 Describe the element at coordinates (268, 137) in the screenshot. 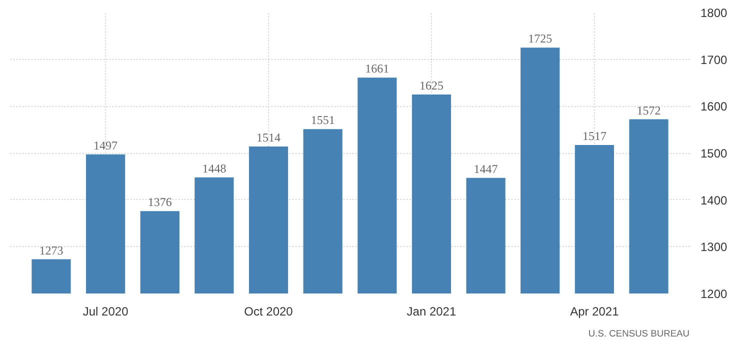

I see `data-label: 1514` at that location.